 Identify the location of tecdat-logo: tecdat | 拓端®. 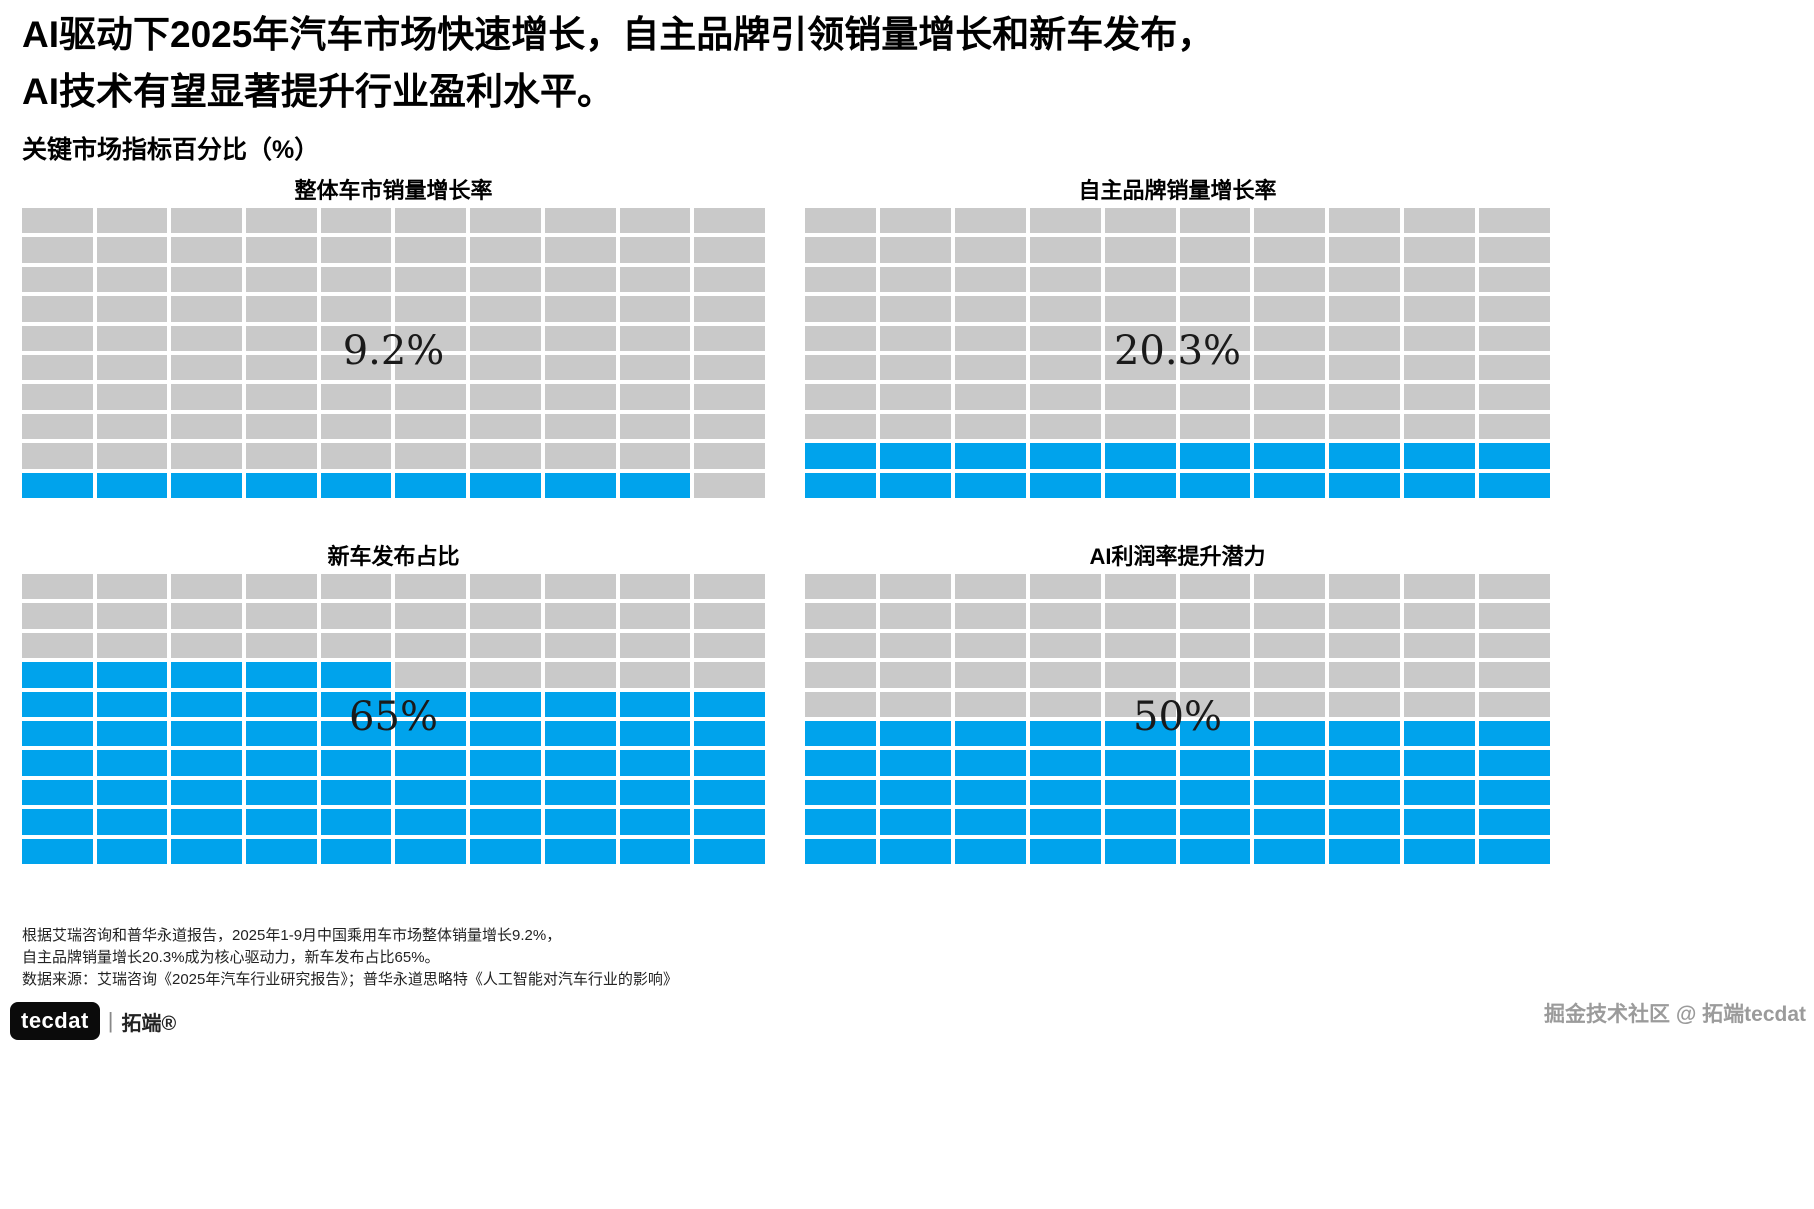
(93, 1021).